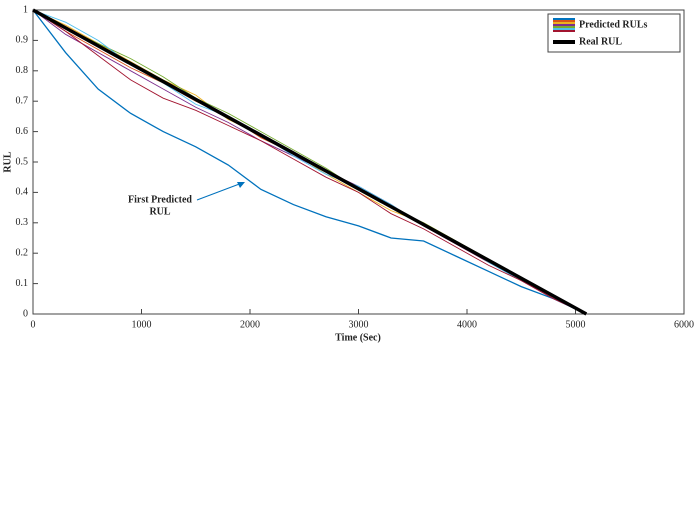 The height and width of the screenshot is (525, 700). What do you see at coordinates (7, 161) in the screenshot?
I see `y-axis-label: RUL` at bounding box center [7, 161].